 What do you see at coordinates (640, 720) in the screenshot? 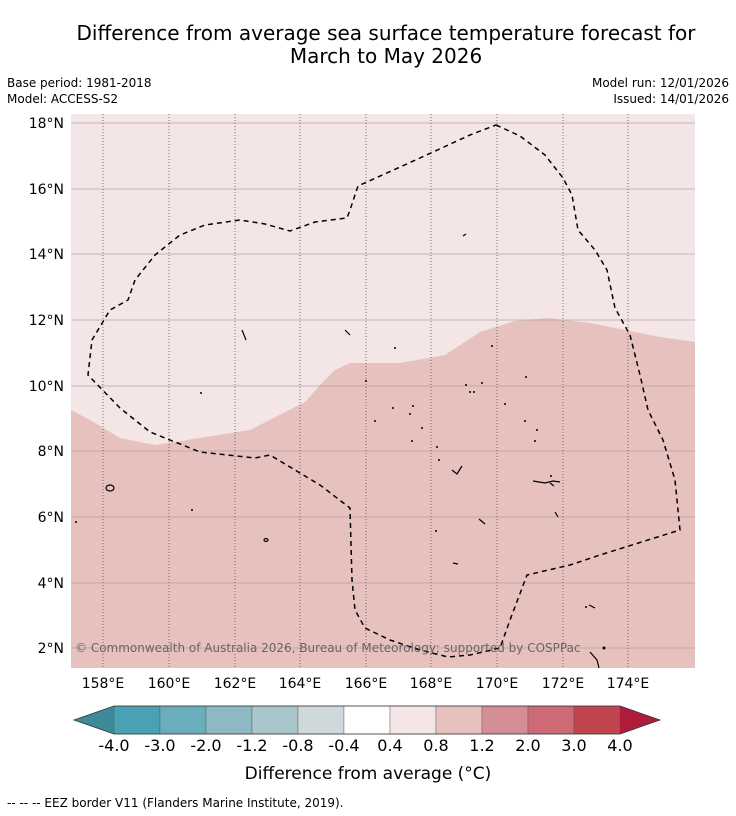
I see `colorbar-extend-high` at bounding box center [640, 720].